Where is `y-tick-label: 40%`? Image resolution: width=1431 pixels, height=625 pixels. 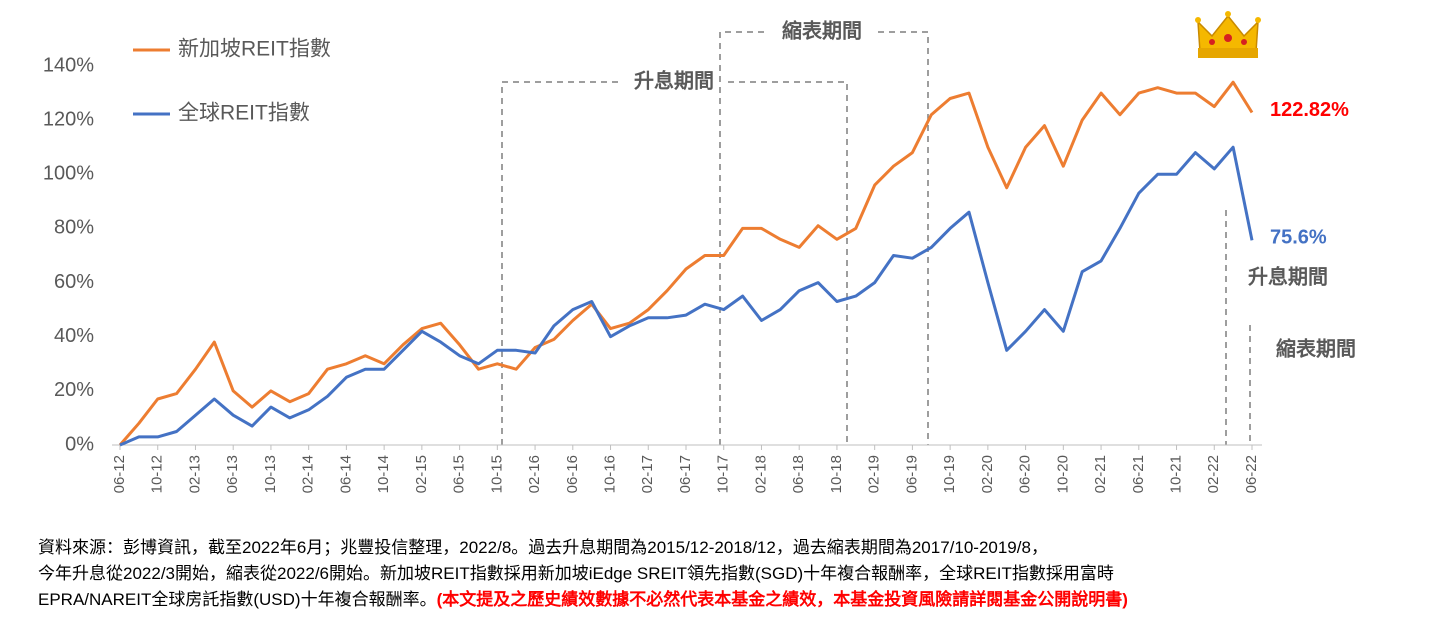
y-tick-label: 40% is located at coordinates (74, 336).